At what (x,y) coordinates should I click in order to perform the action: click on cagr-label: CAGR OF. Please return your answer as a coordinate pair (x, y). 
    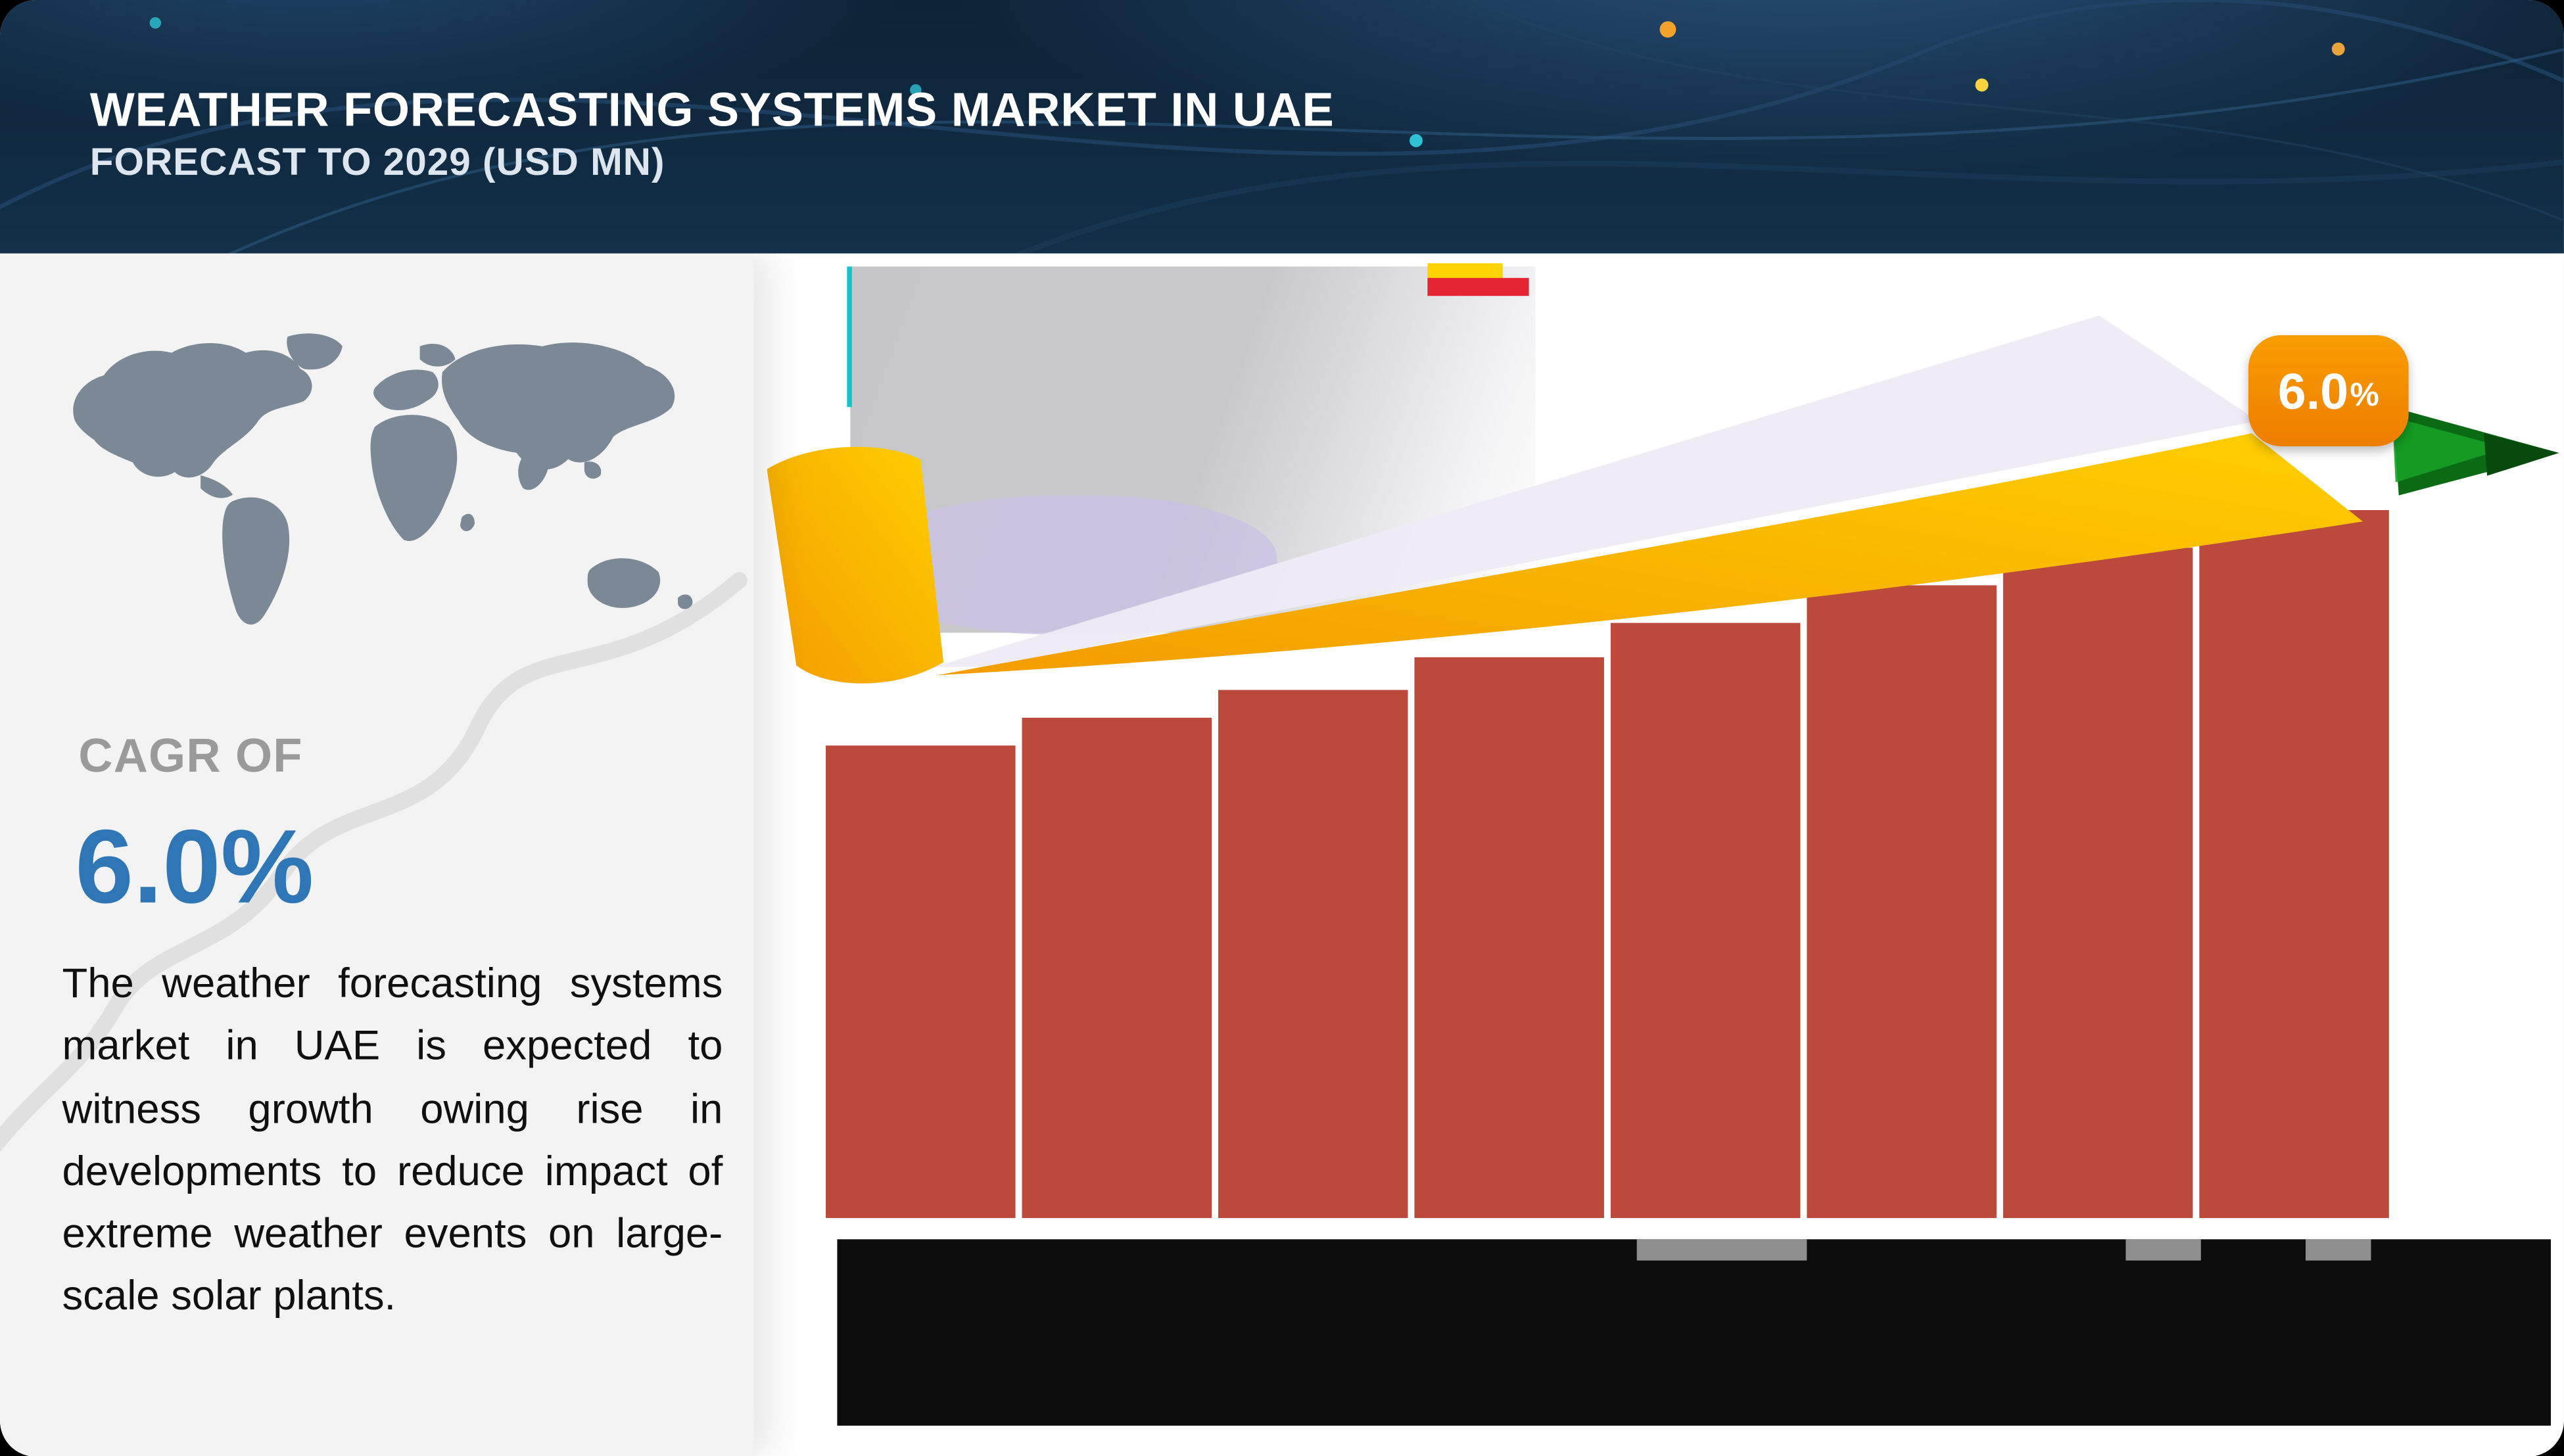
    Looking at the image, I should click on (190, 757).